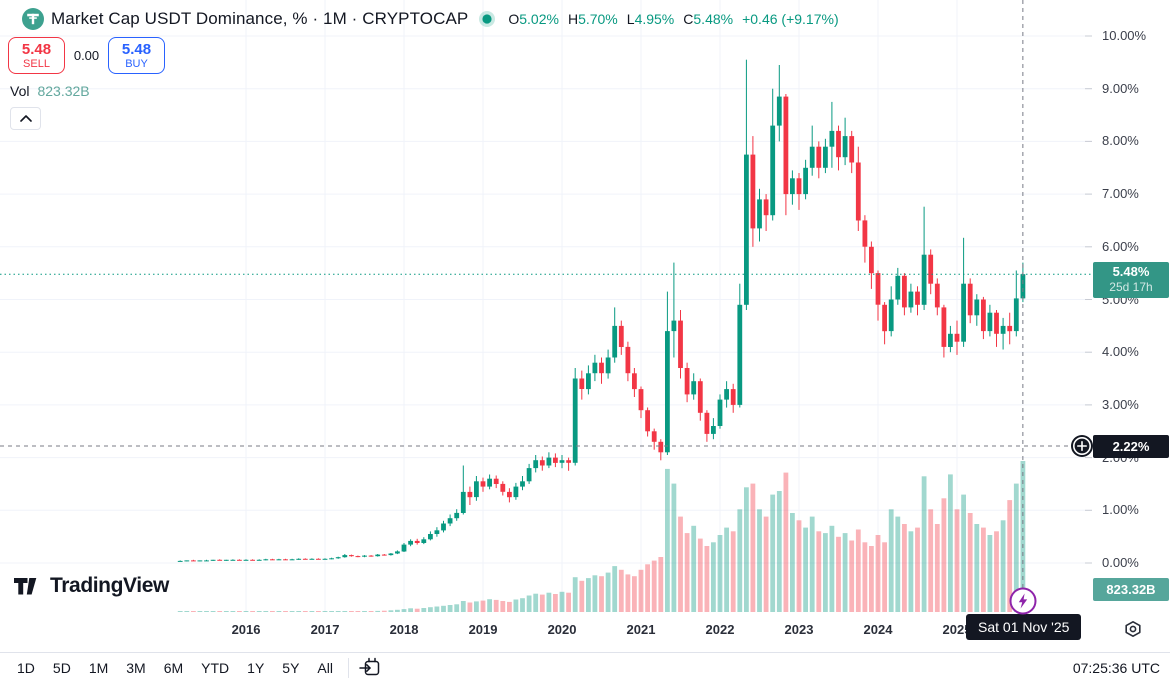 The height and width of the screenshot is (682, 1170). What do you see at coordinates (1120, 88) in the screenshot?
I see `price-axis-label: 9.00%` at bounding box center [1120, 88].